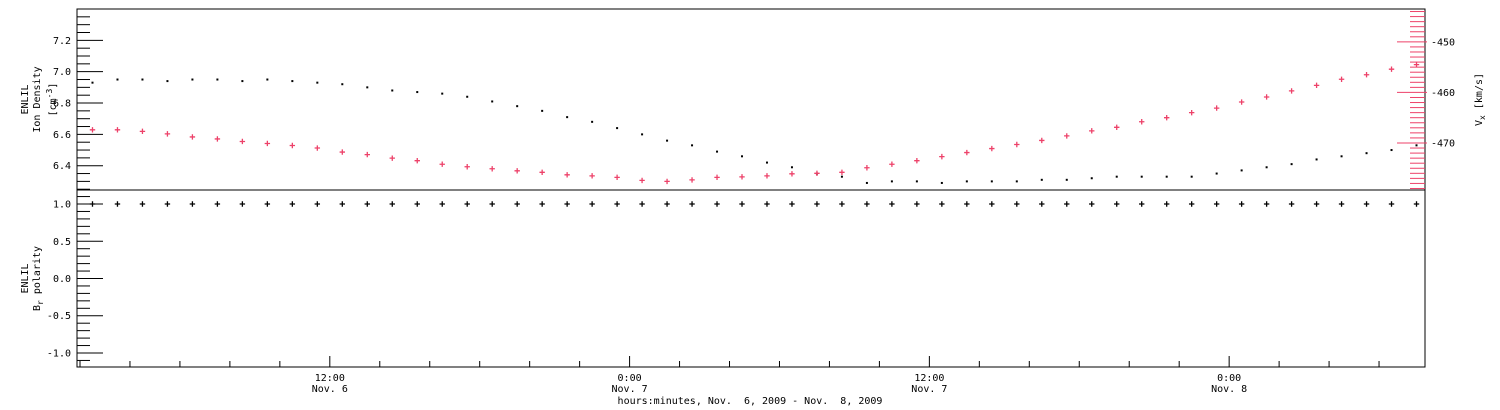 Image resolution: width=1500 pixels, height=410 pixels. Describe the element at coordinates (1443, 42) in the screenshot. I see `y-tick-label-right: -450` at that location.